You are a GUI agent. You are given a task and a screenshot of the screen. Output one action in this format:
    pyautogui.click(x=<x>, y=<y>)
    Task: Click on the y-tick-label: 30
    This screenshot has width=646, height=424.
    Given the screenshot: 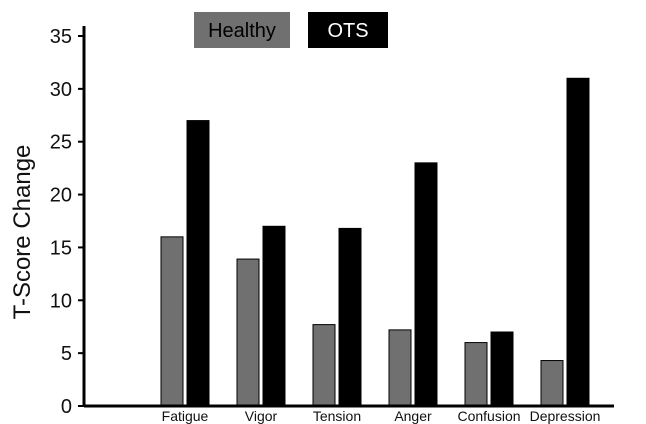 What is the action you would take?
    pyautogui.click(x=61, y=90)
    